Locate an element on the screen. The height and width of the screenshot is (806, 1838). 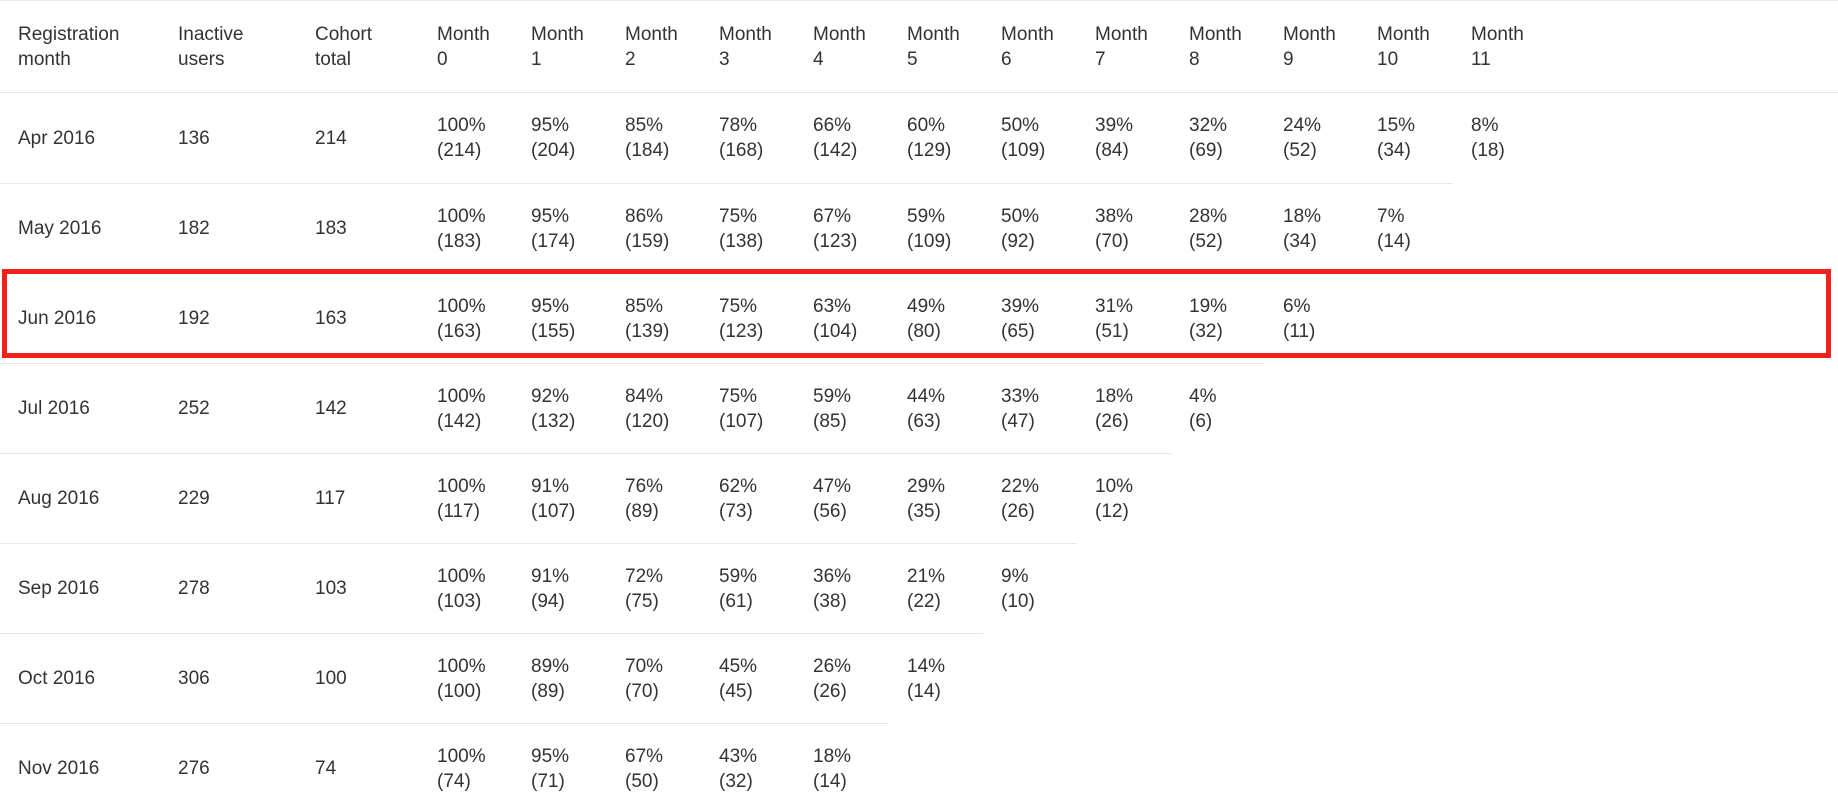
retention-count: (139) is located at coordinates (647, 331).